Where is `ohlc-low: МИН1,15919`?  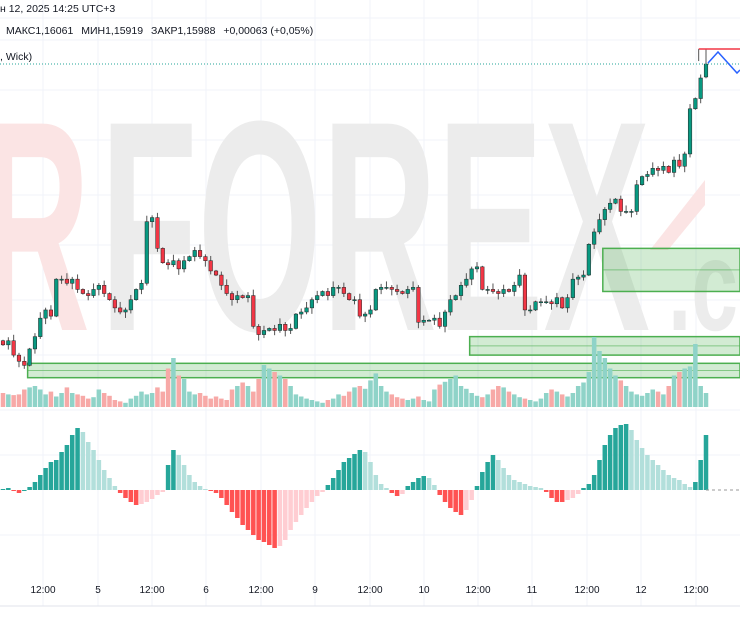
ohlc-low: МИН1,15919 is located at coordinates (112, 31).